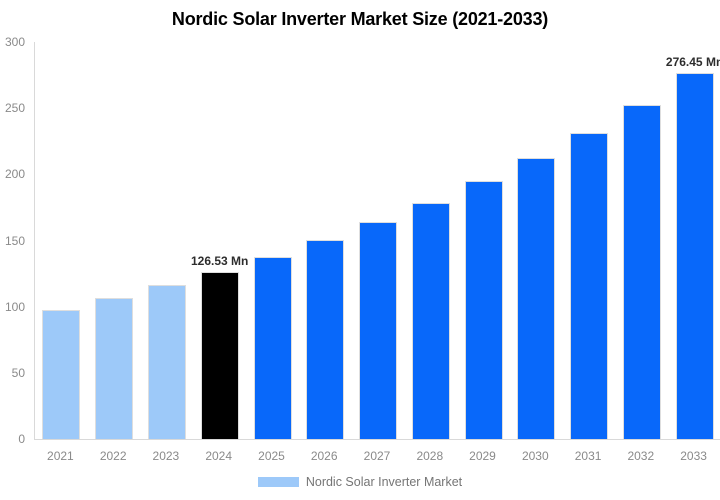  Describe the element at coordinates (61, 374) in the screenshot. I see `bar-2021` at that location.